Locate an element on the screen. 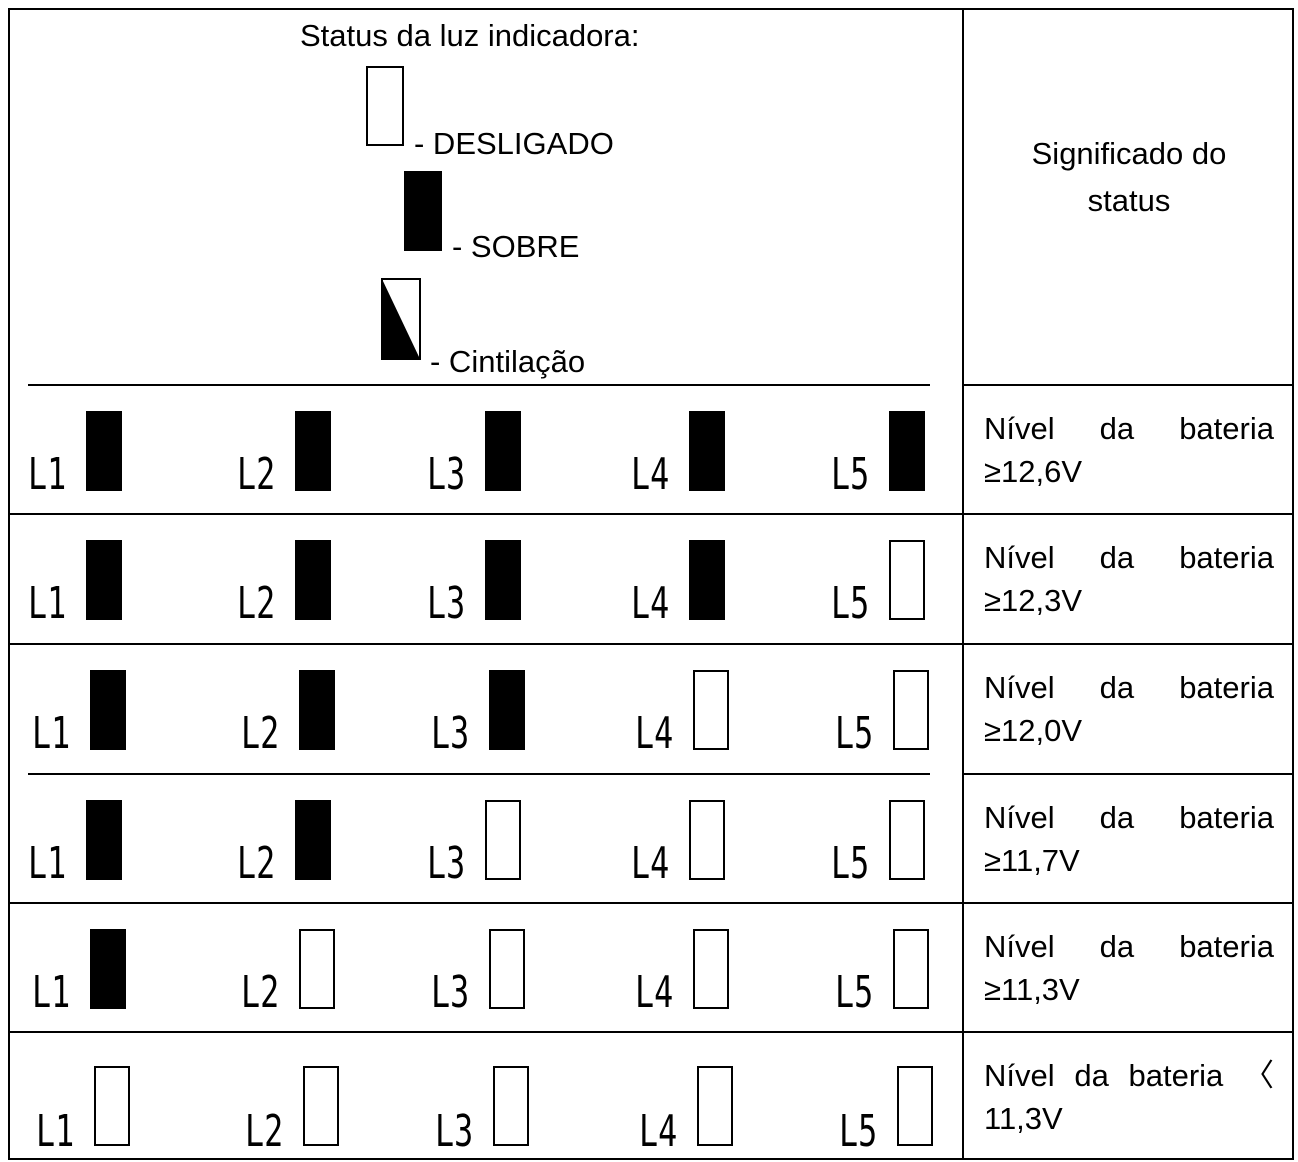 This screenshot has height=1162, width=1298. meaning-header-cell: Significado do status is located at coordinates (1129, 196).